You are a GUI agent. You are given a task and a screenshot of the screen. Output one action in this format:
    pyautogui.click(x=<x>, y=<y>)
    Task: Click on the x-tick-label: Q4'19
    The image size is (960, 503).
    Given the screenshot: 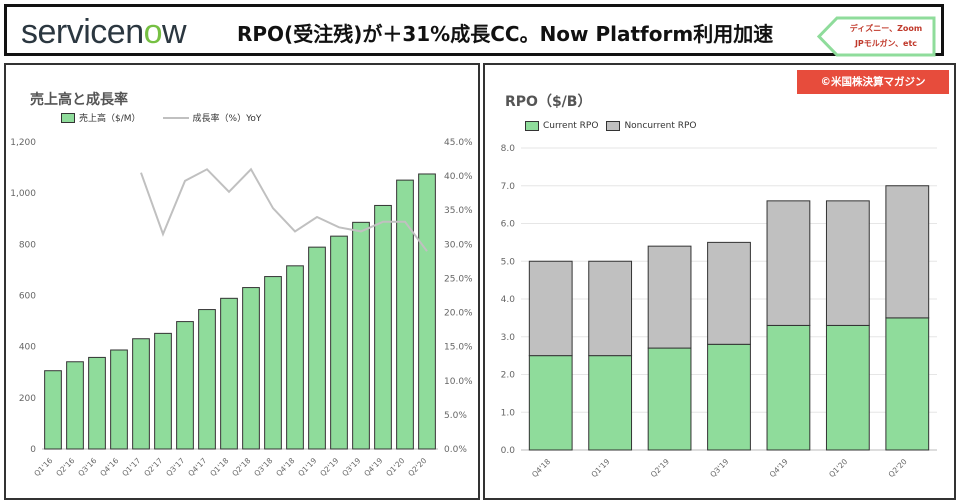 What is the action you would take?
    pyautogui.click(x=373, y=467)
    